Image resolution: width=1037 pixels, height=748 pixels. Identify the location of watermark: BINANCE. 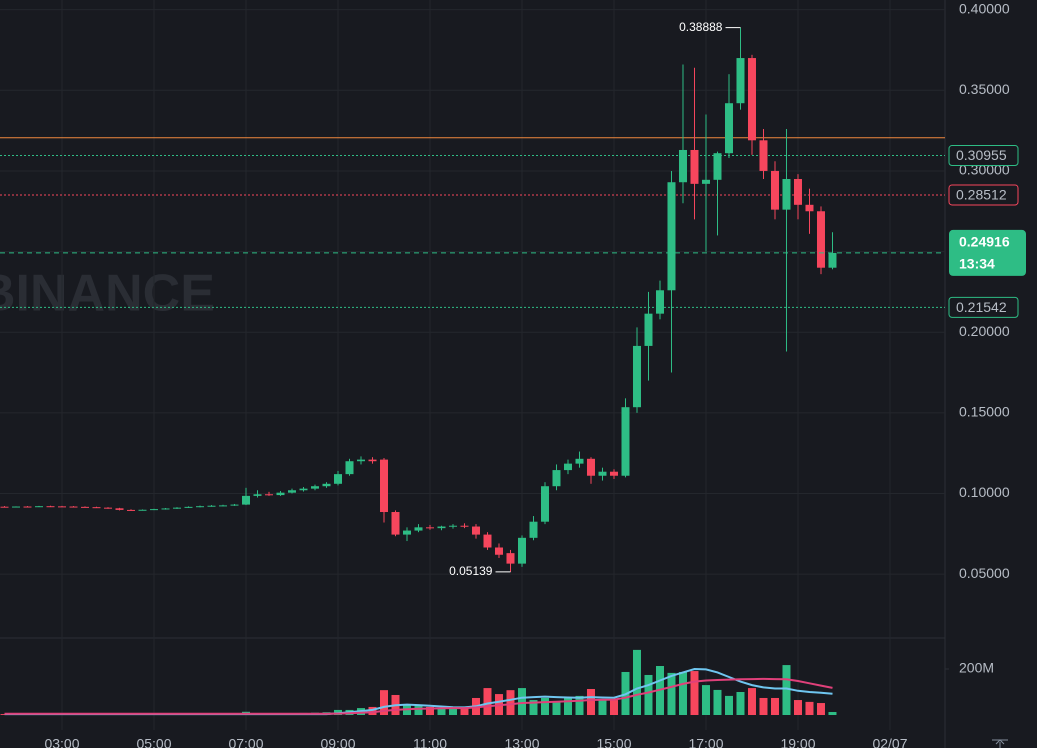
(107, 294).